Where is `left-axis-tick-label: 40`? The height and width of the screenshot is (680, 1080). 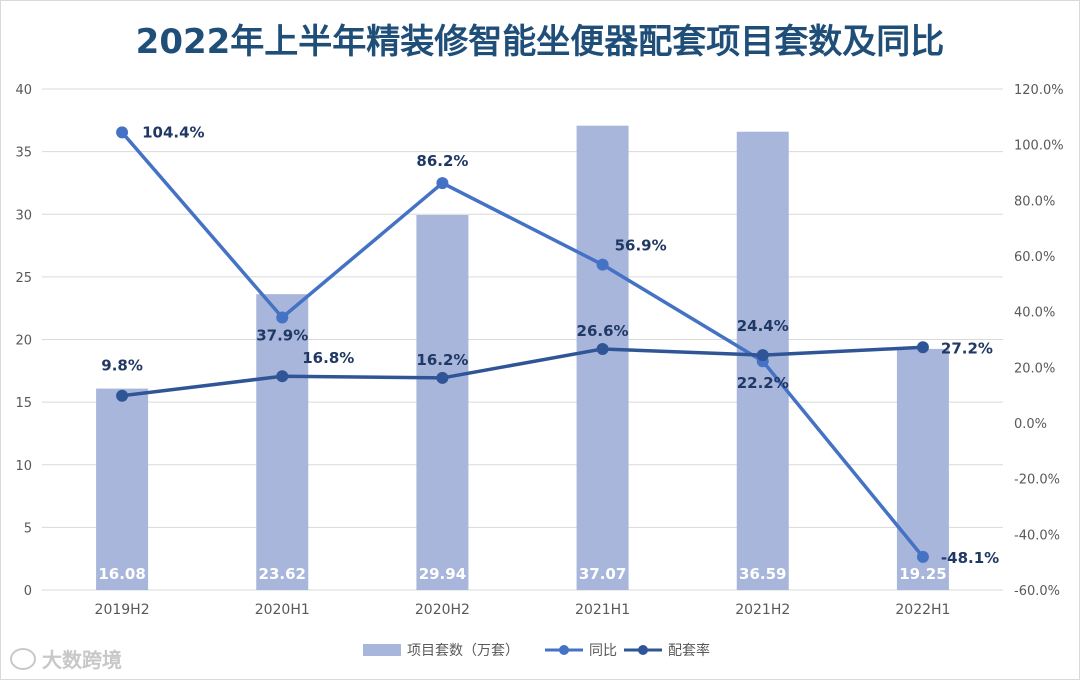 left-axis-tick-label: 40 is located at coordinates (23, 90).